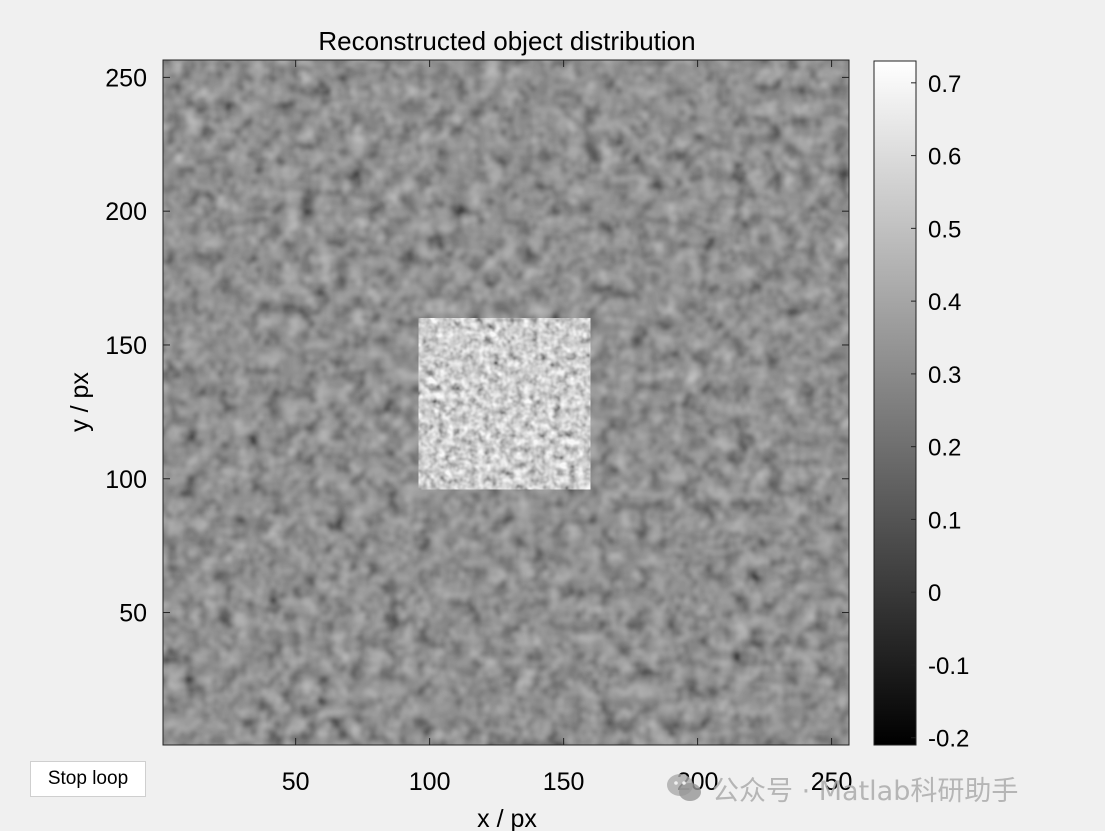 This screenshot has height=831, width=1105. Describe the element at coordinates (865, 791) in the screenshot. I see `watermark-text: 公众号 · Matlab科研助手` at that location.